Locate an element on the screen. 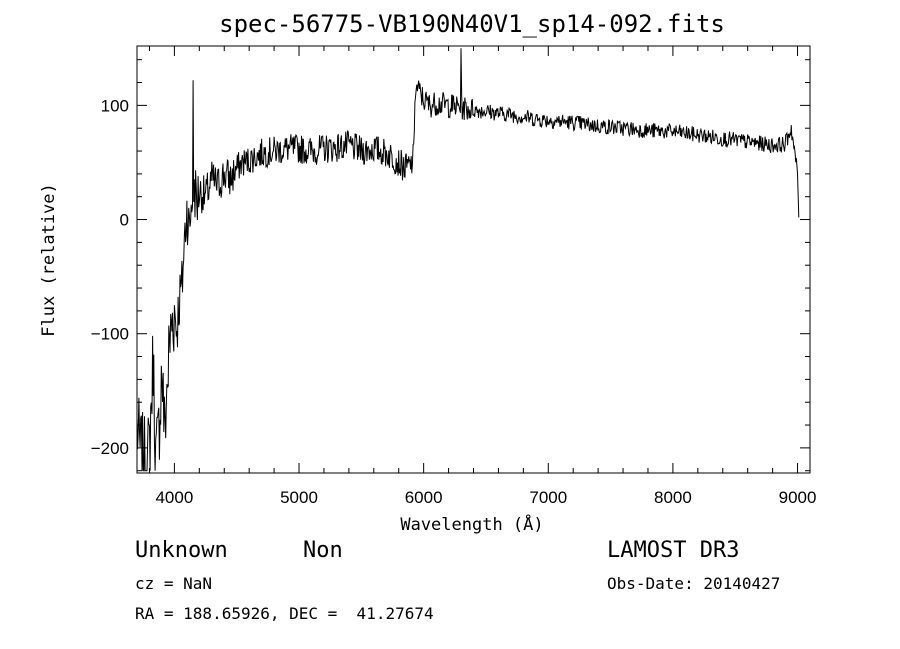 The width and height of the screenshot is (900, 649). x-tick-label: 7000 is located at coordinates (548, 497).